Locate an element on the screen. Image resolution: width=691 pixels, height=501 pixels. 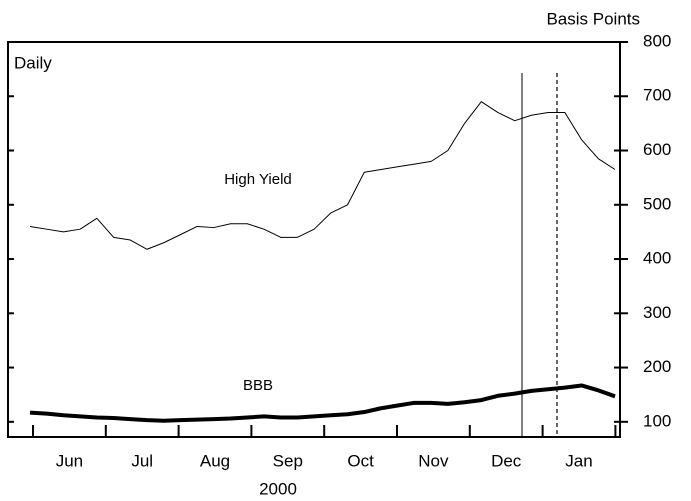
x-tick-label: Sep is located at coordinates (288, 460).